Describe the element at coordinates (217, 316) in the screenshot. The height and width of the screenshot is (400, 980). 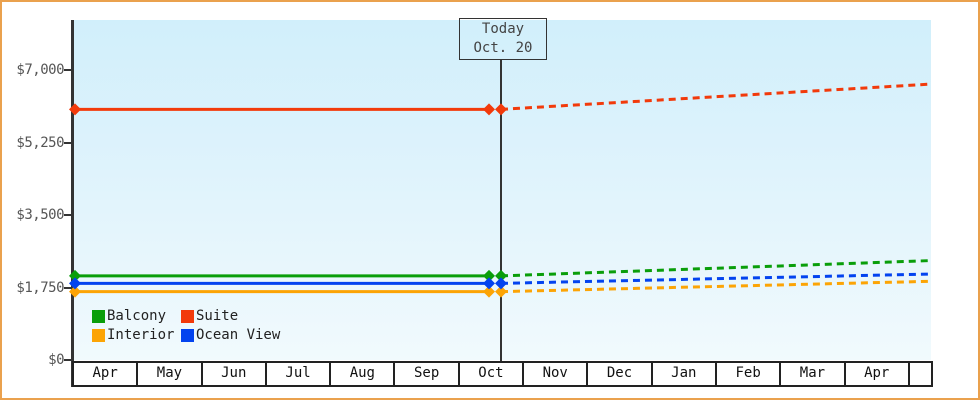
I see `legend-label: Suite` at that location.